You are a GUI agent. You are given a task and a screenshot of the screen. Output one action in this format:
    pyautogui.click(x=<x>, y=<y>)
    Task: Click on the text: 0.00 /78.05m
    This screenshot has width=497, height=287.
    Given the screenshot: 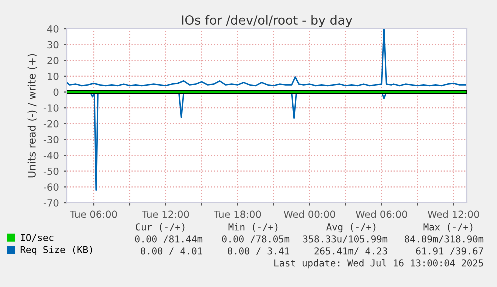 What is the action you would take?
    pyautogui.click(x=256, y=240)
    